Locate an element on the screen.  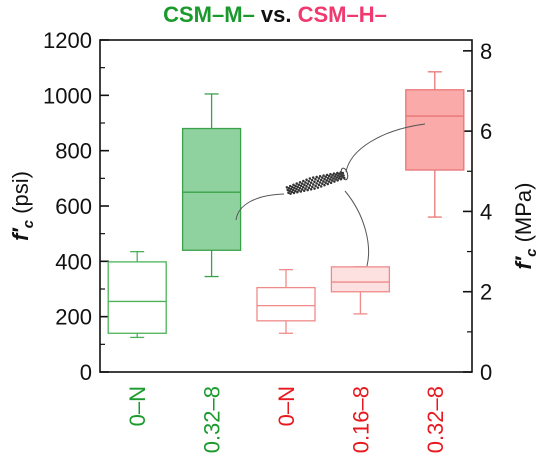
y-axis-label-left: f′c (psi) is located at coordinates (22, 206).